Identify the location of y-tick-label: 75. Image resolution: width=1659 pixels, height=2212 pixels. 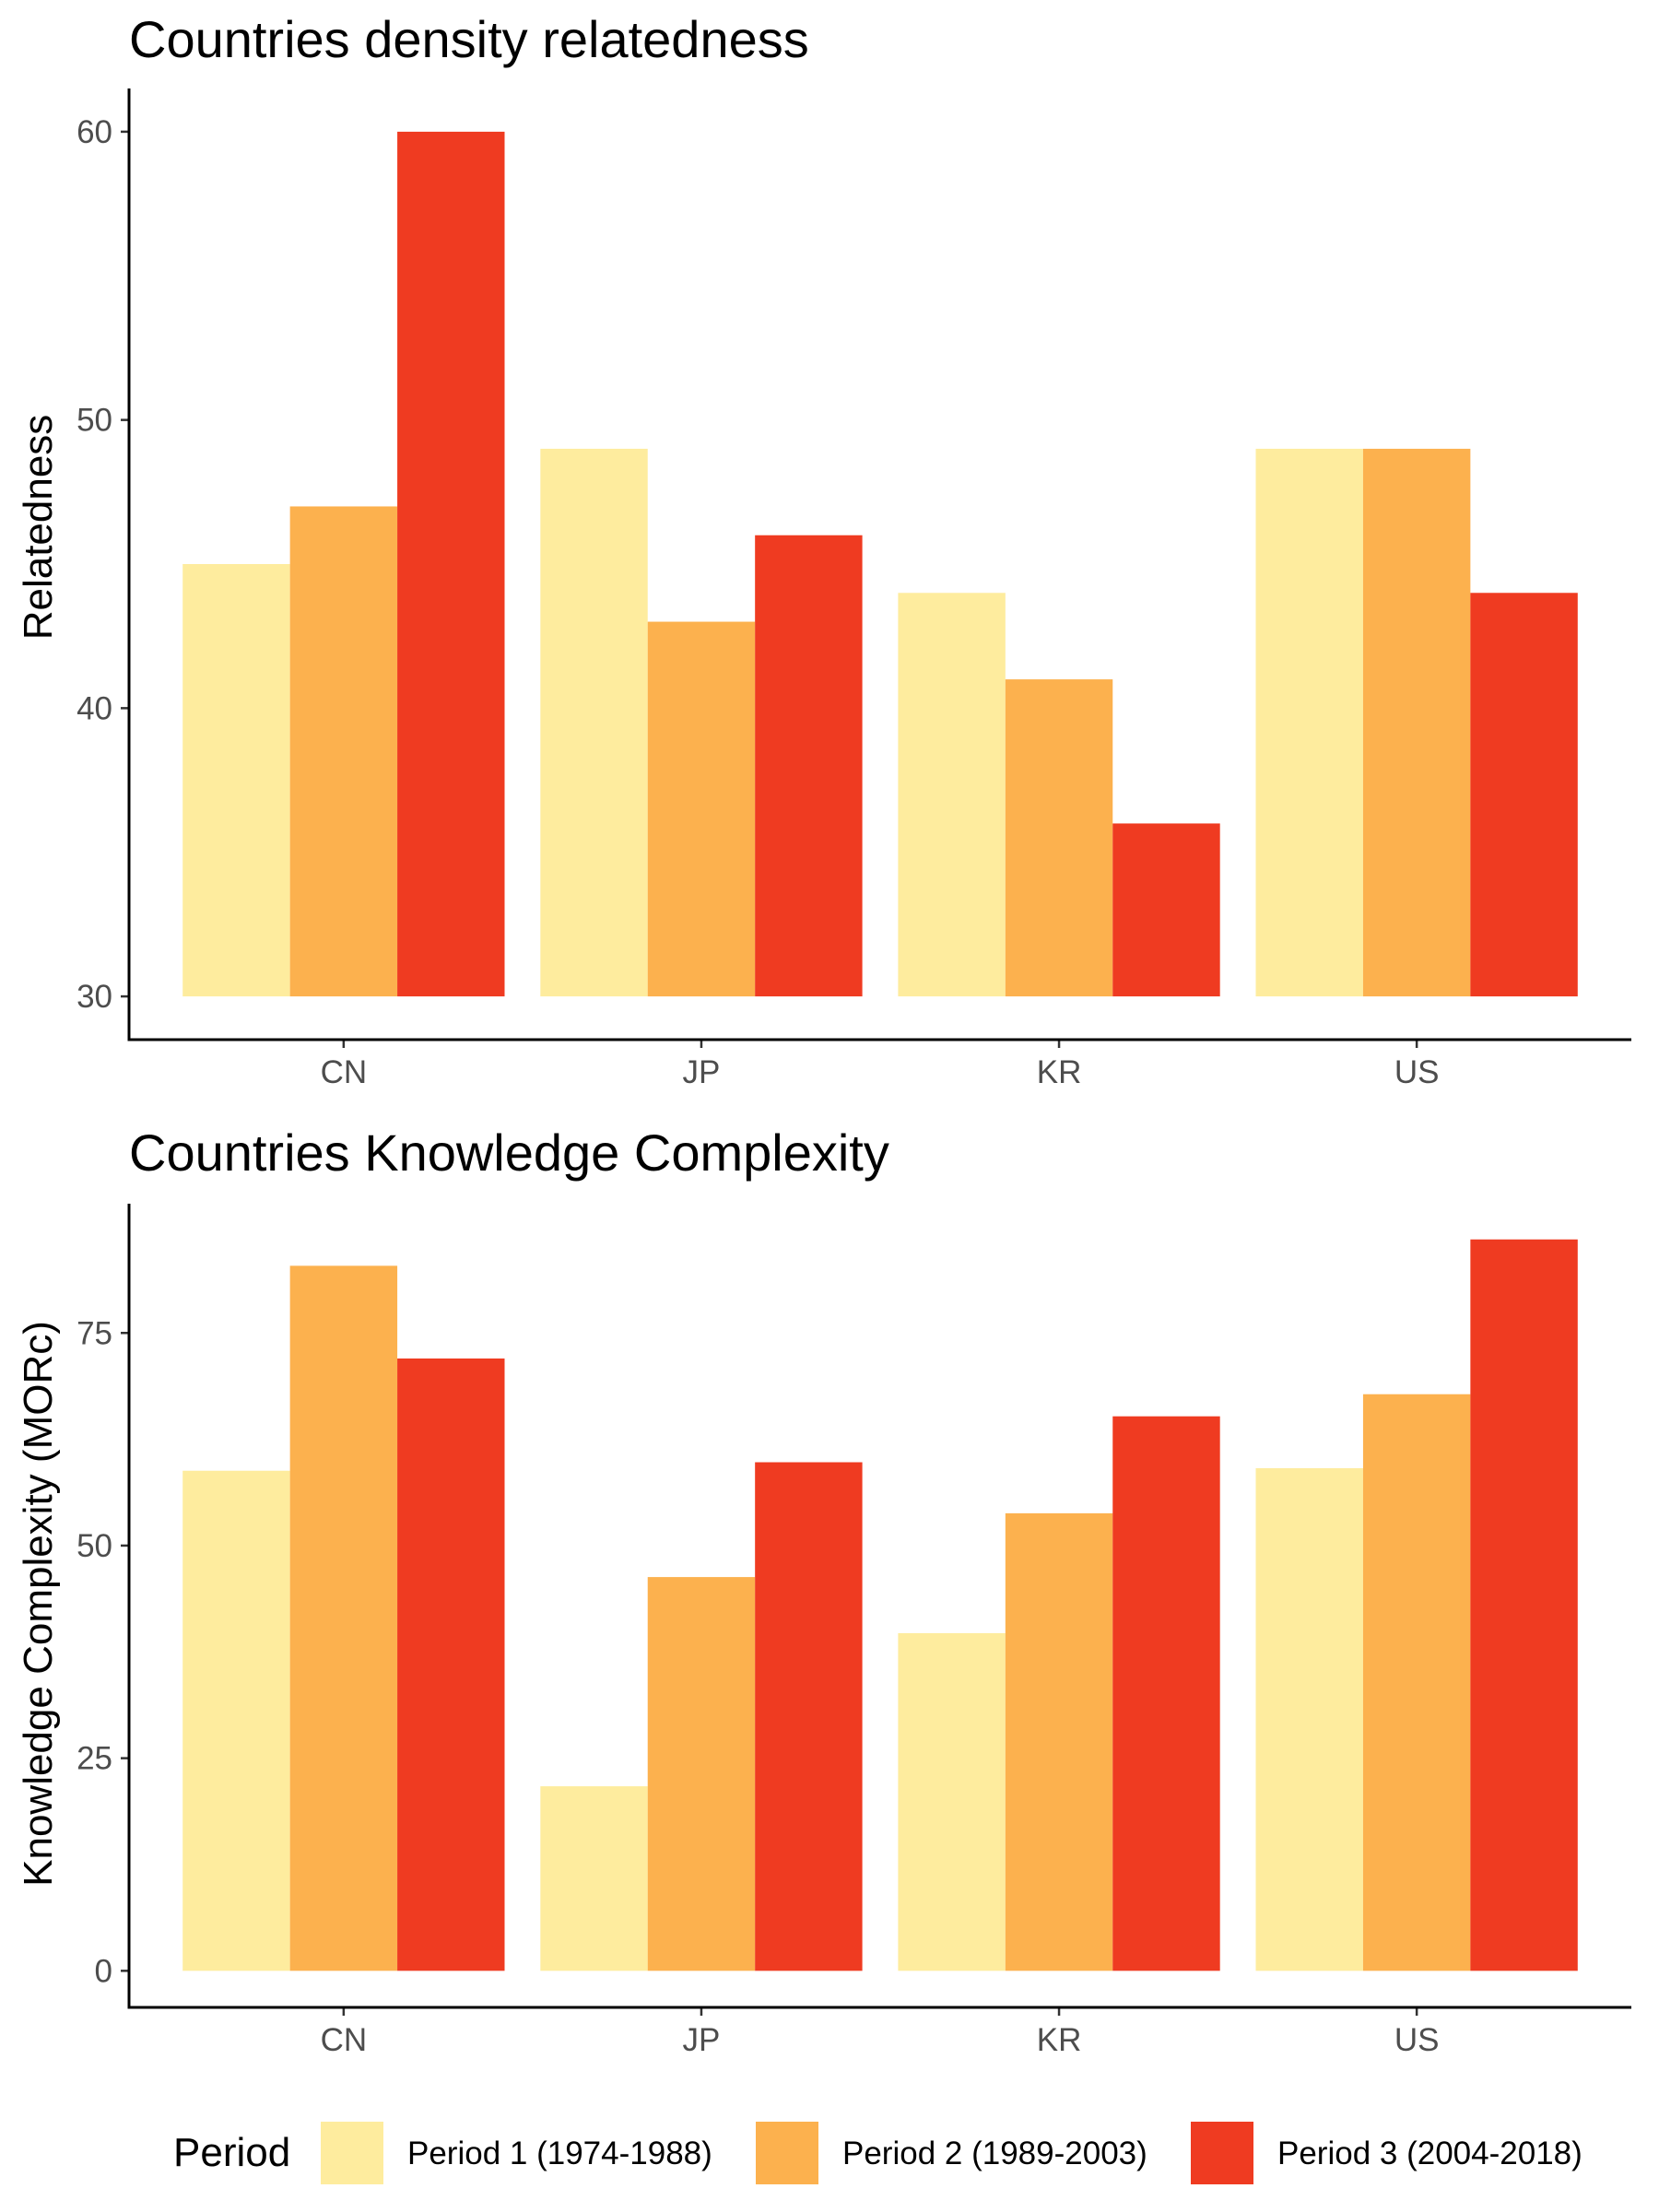
(94, 1333).